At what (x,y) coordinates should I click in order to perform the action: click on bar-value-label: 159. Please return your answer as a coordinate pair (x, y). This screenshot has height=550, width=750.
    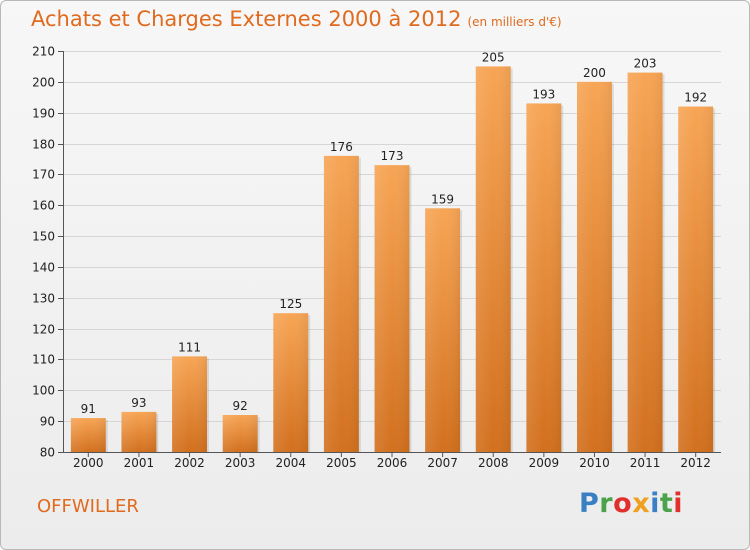
    Looking at the image, I should click on (442, 199).